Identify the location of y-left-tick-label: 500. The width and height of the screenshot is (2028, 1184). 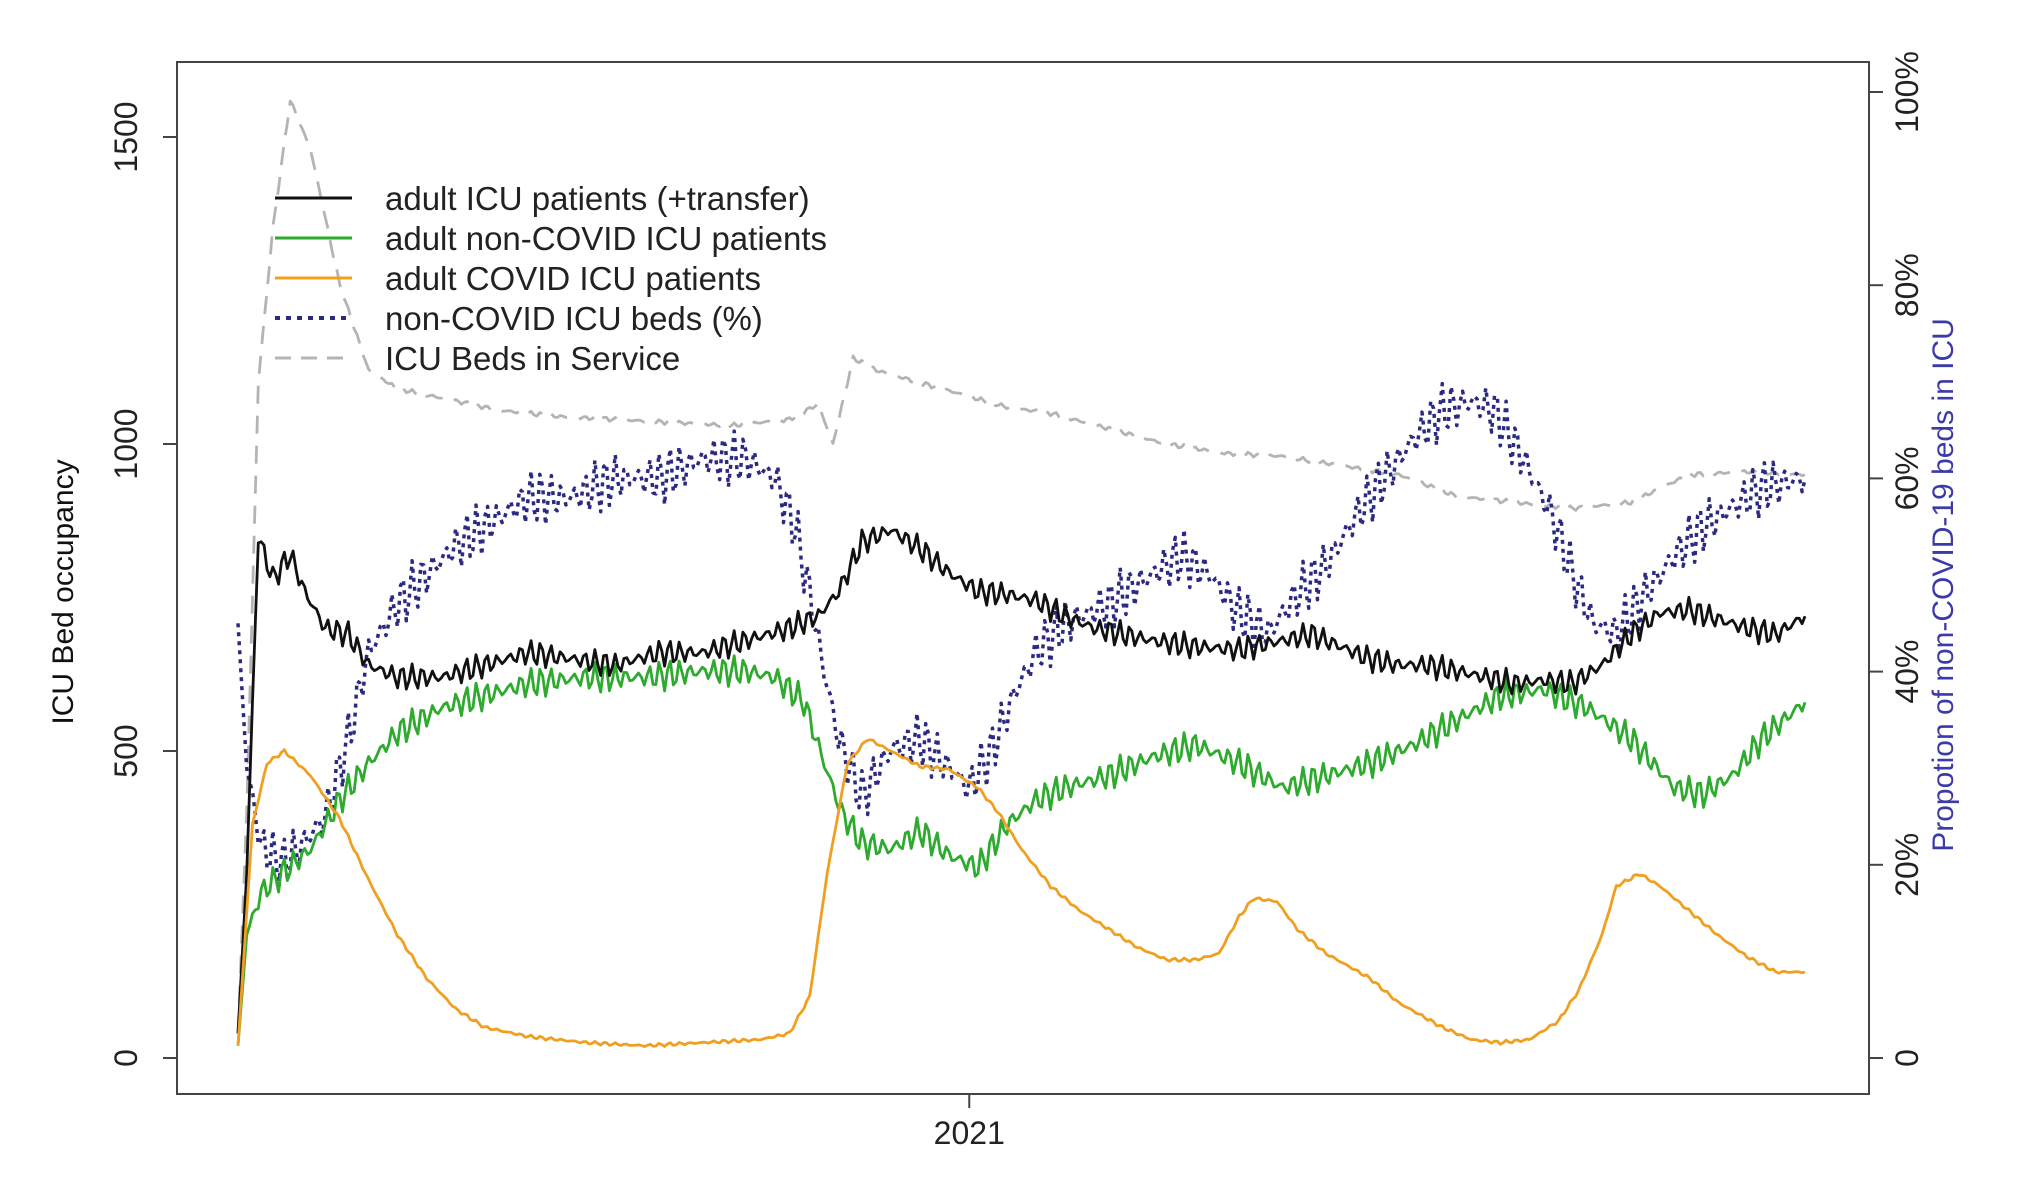
(126, 750).